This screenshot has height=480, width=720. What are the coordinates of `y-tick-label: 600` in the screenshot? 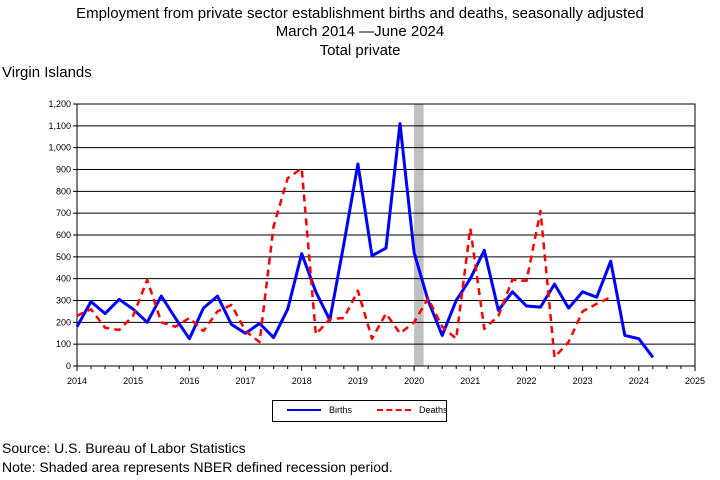 It's located at (63, 235).